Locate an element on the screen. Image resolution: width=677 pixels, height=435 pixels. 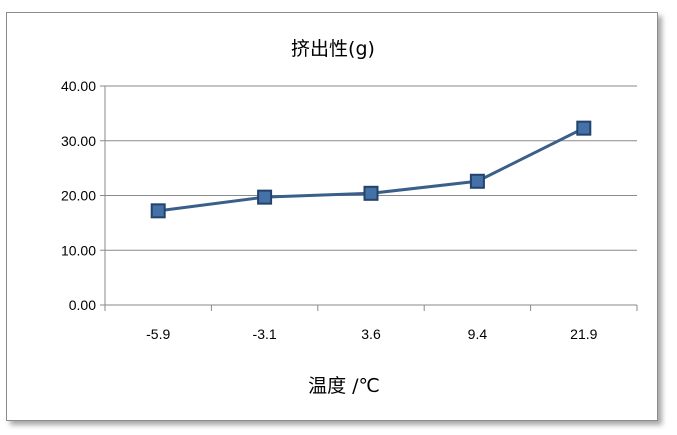
x-tick-label: -5.9 is located at coordinates (158, 334).